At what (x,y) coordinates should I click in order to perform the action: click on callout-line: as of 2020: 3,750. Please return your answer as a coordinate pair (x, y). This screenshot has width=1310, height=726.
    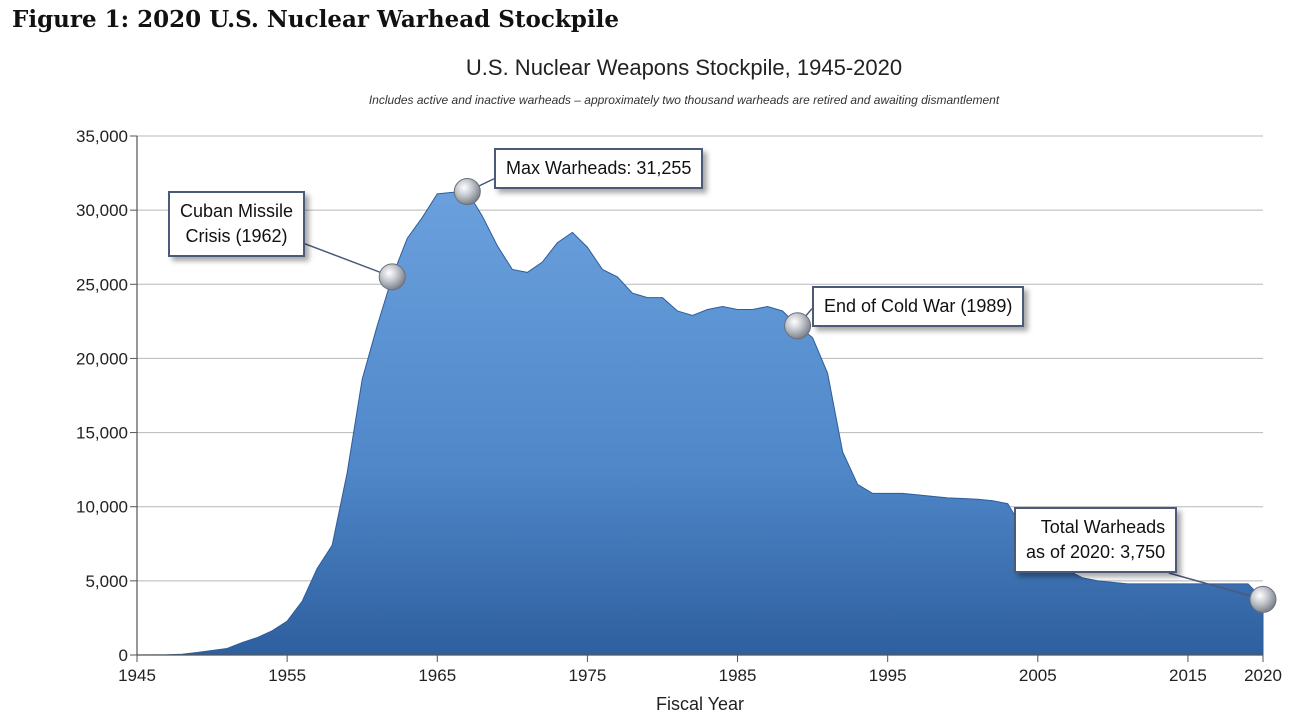
    Looking at the image, I should click on (1096, 552).